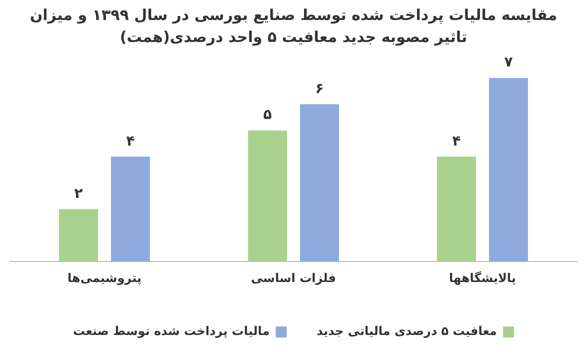  Describe the element at coordinates (79, 194) in the screenshot. I see `data-label: ۲` at that location.